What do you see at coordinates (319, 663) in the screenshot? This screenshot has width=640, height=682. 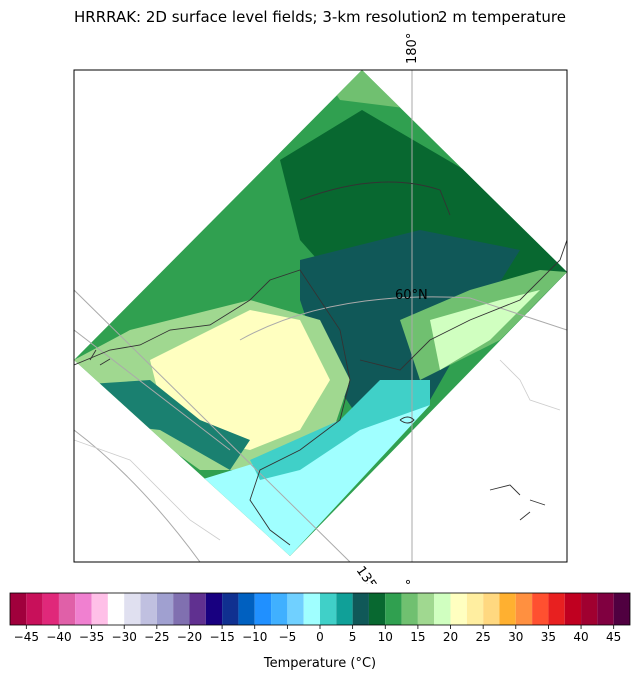 I see `colorbar-label: Temperature (°C)` at bounding box center [319, 663].